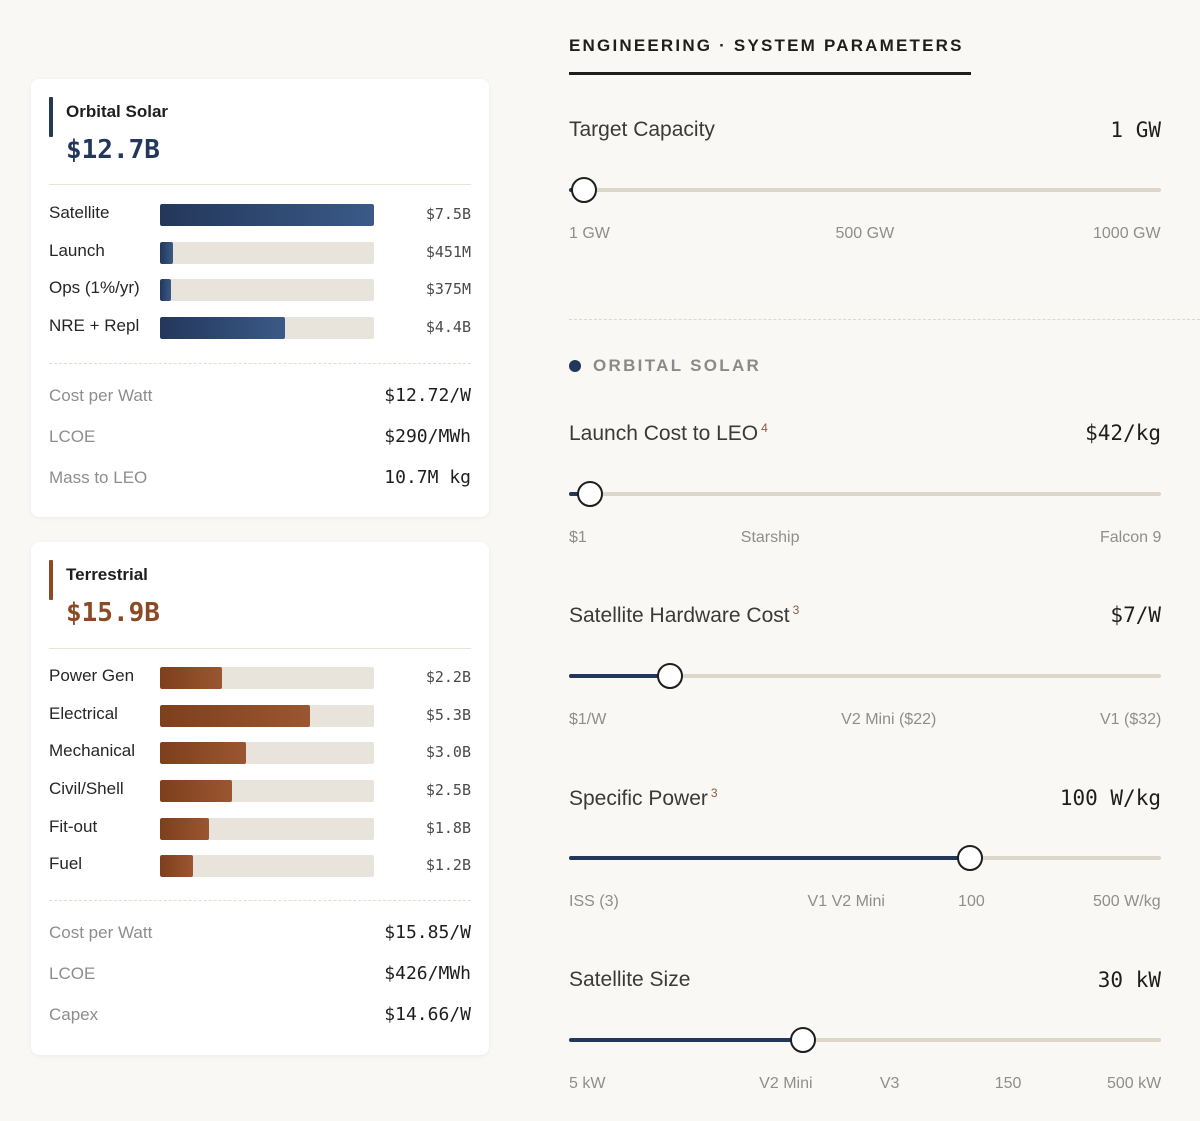 The image size is (1200, 1121). I want to click on metric-label: Mass to LEO, so click(98, 477).